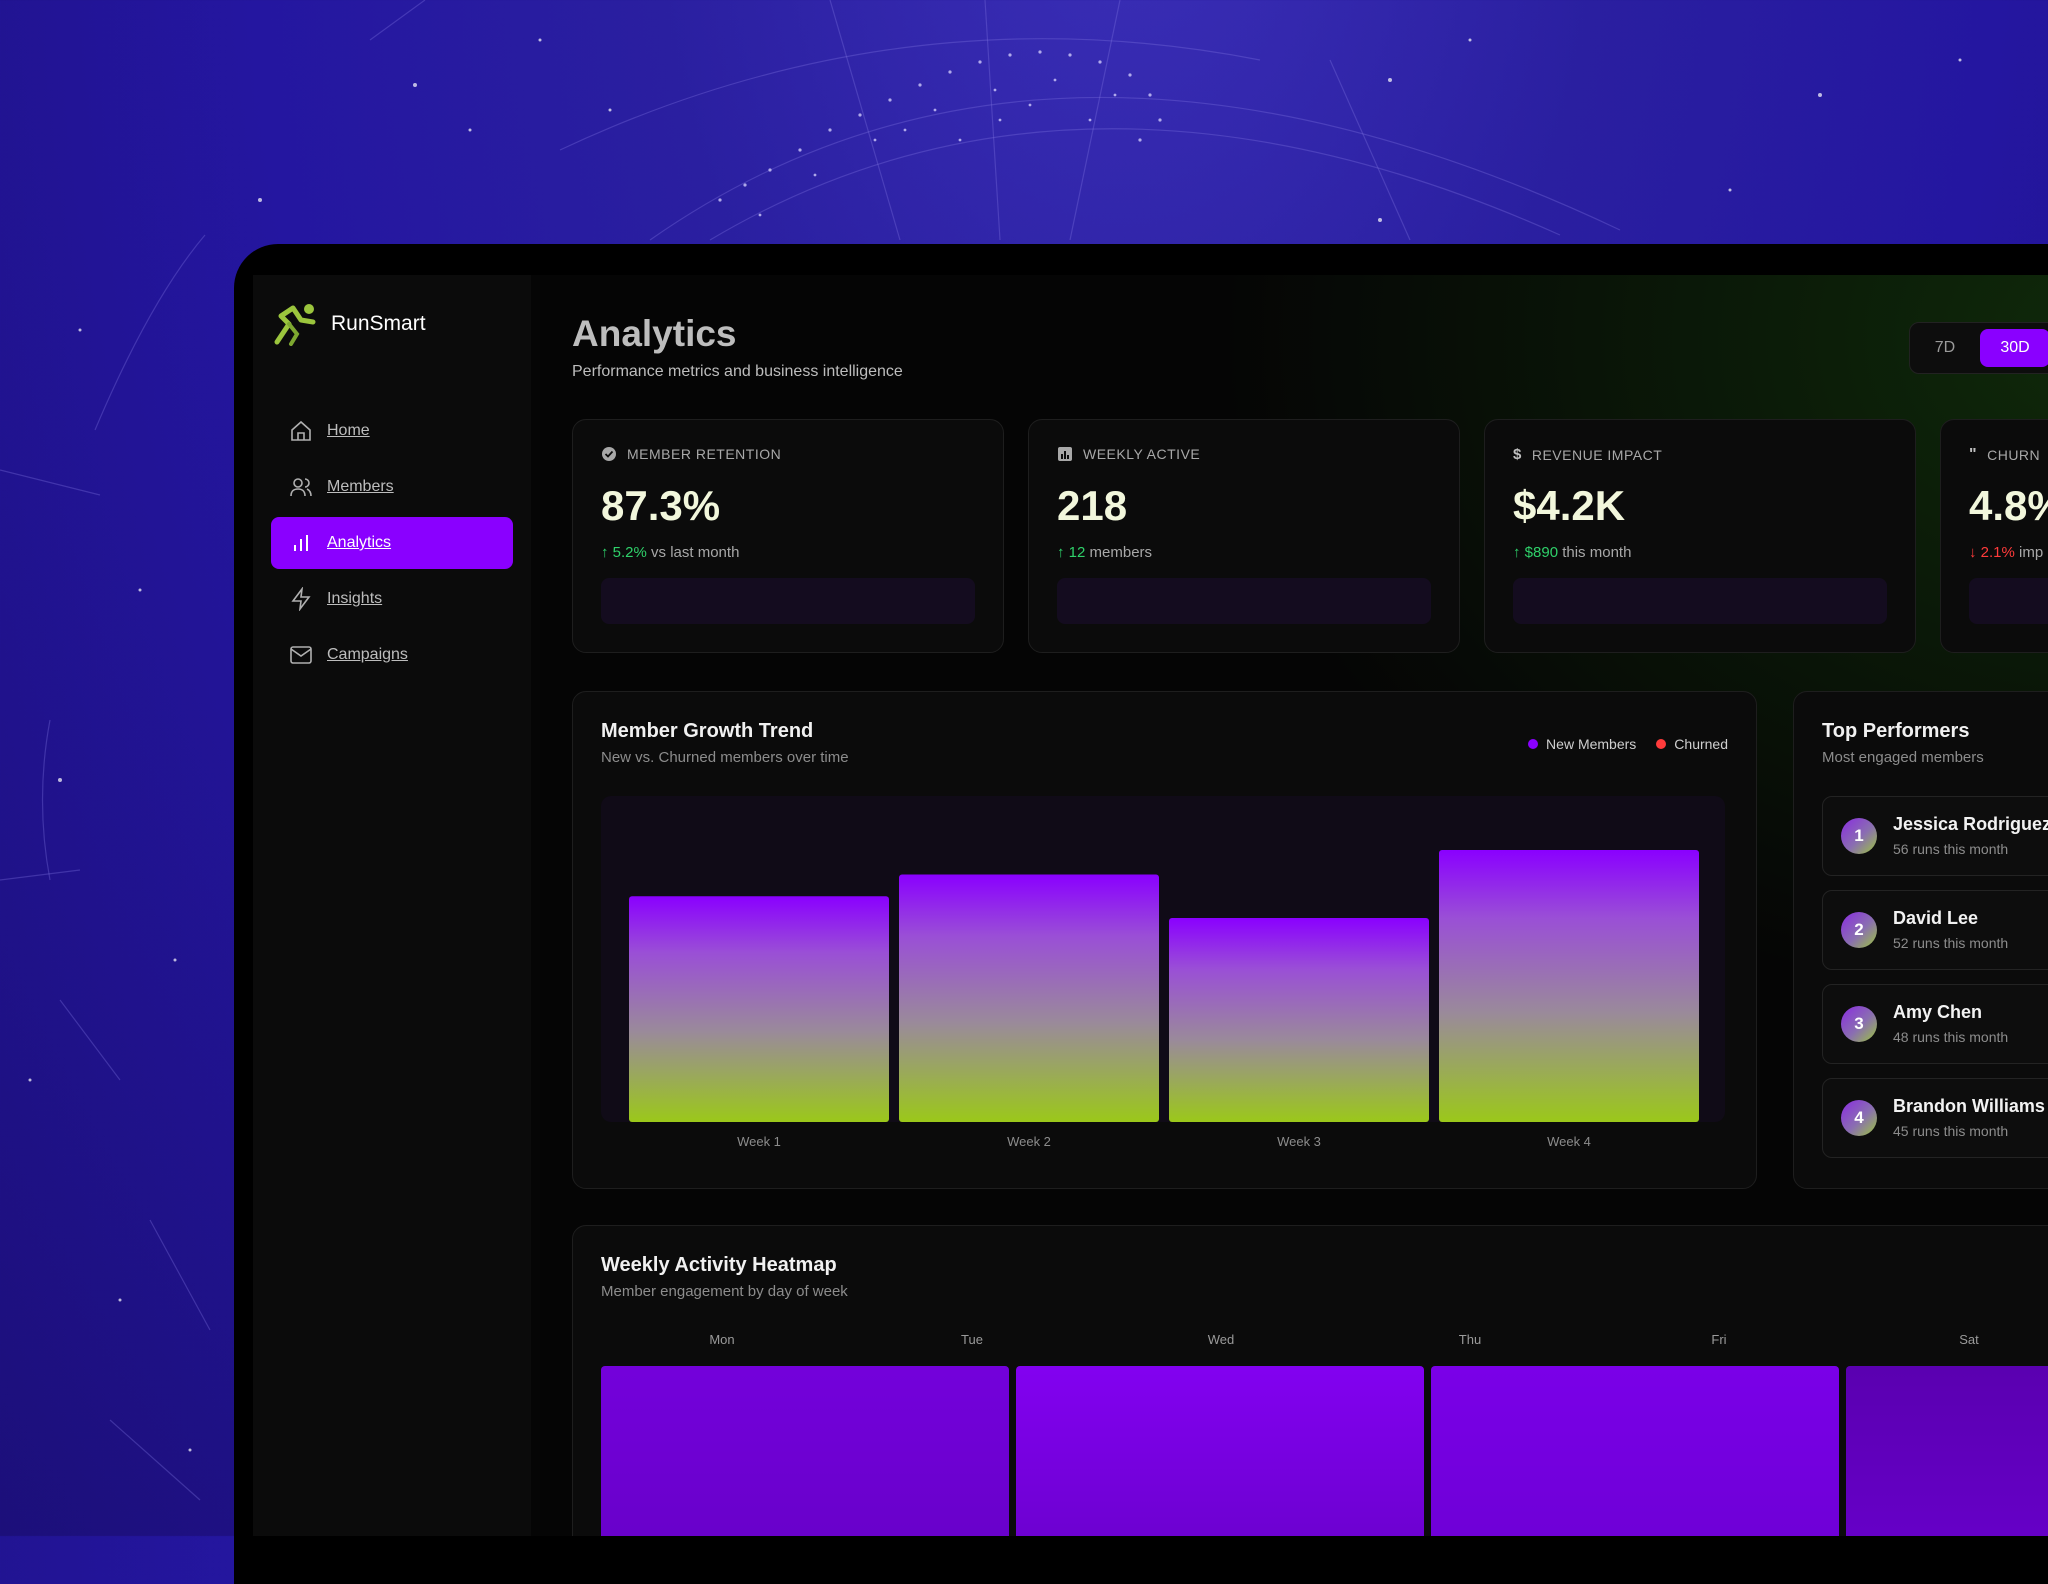 Image resolution: width=2048 pixels, height=1584 pixels. Describe the element at coordinates (704, 454) in the screenshot. I see `kpi-label: MEMBER RETENTION` at that location.